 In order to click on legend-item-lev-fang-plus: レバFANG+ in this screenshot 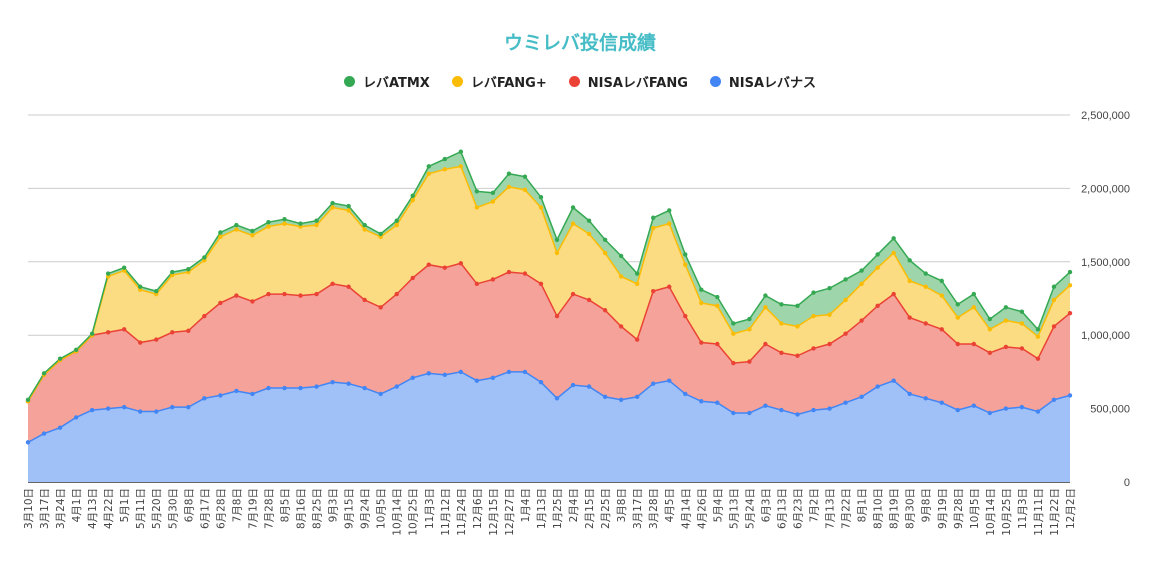, I will do `click(499, 81)`.